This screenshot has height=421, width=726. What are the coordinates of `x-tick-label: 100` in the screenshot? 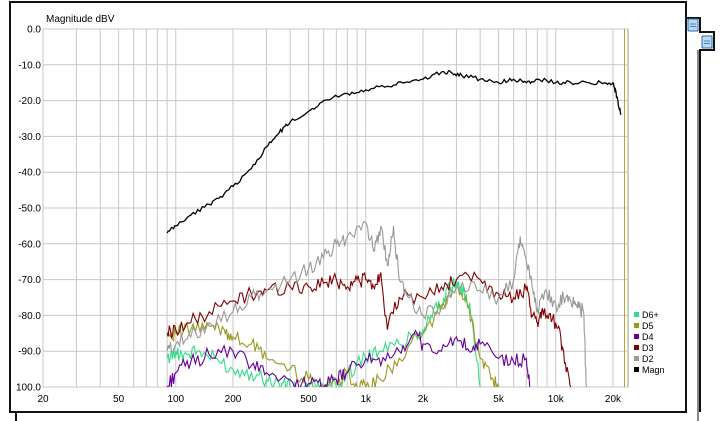 It's located at (175, 399).